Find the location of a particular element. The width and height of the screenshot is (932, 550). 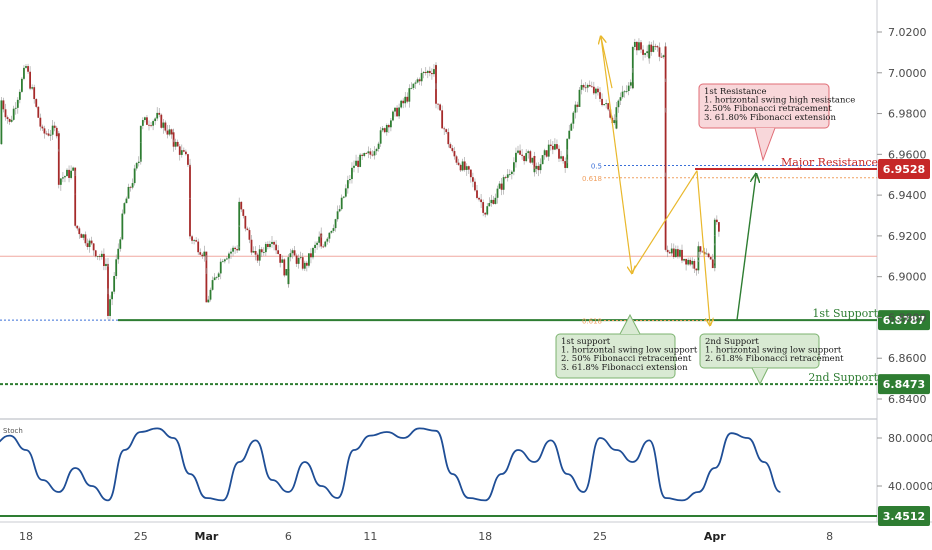

stoch-level-label: 3.4512 is located at coordinates (904, 516).